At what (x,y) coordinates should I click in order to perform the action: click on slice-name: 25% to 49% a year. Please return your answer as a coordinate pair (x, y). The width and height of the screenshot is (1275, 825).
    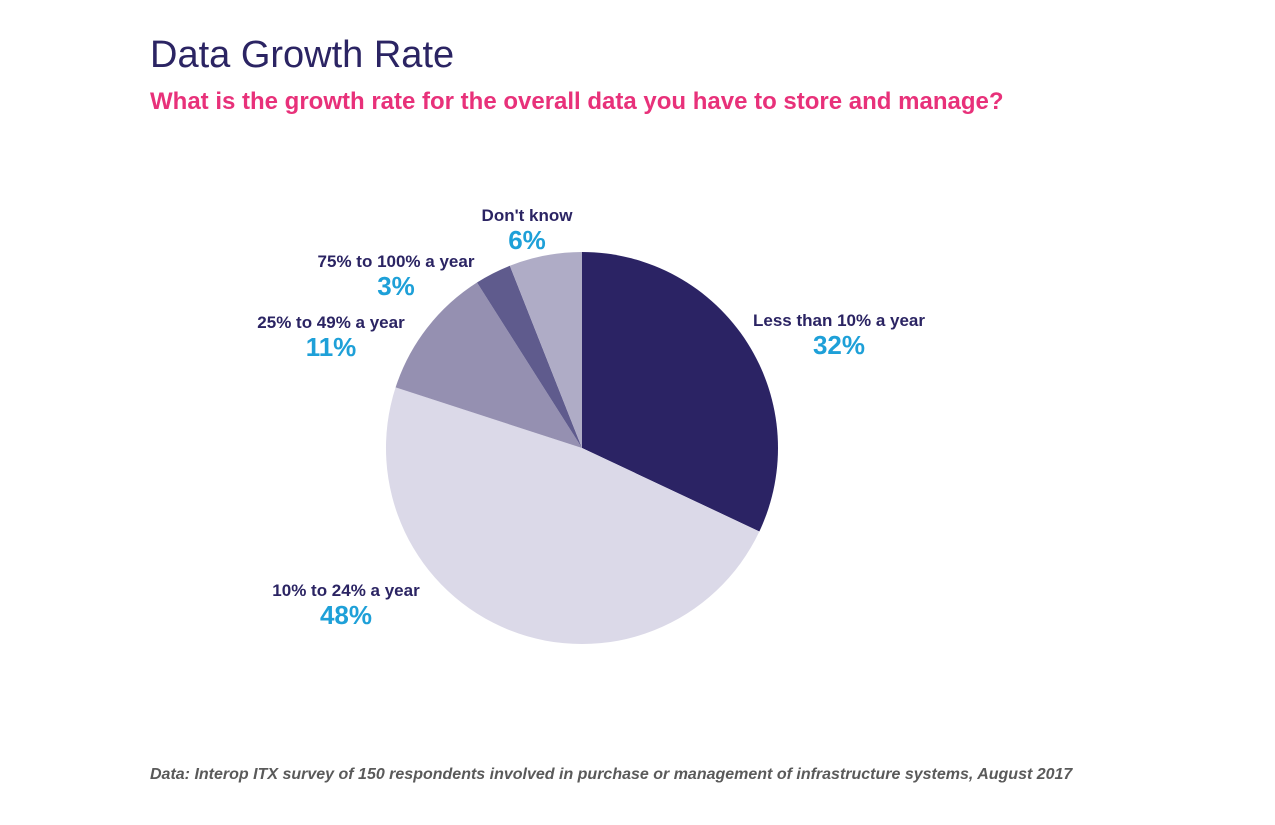
    Looking at the image, I should click on (331, 322).